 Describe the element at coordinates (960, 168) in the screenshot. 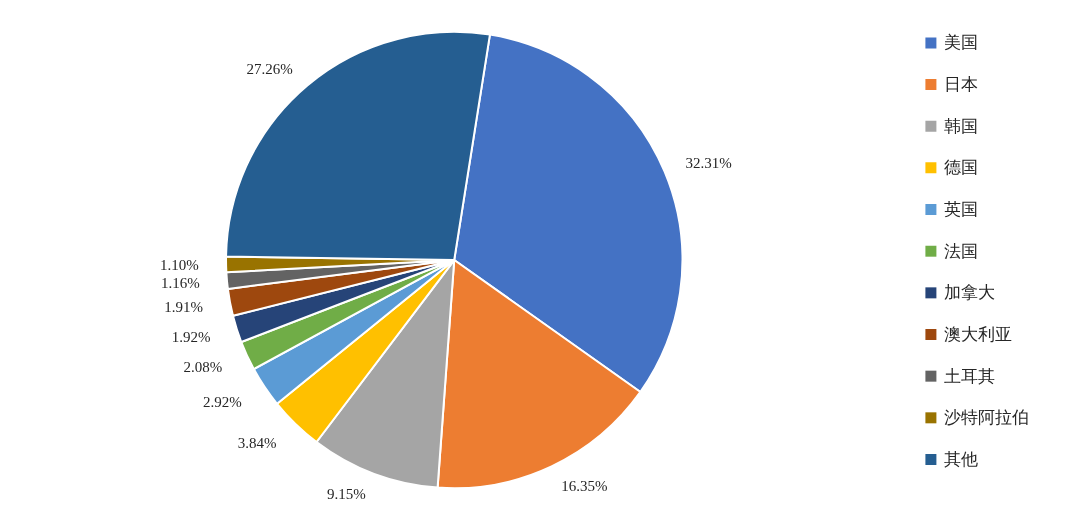

I see `legend-label: 德国` at that location.